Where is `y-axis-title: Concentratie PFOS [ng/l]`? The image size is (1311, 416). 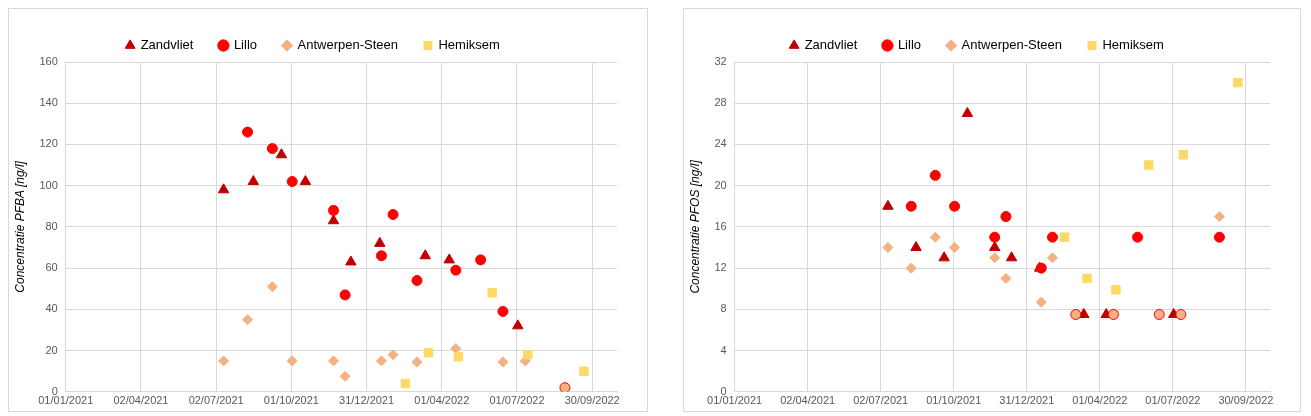 y-axis-title: Concentratie PFOS [ng/l] is located at coordinates (694, 226).